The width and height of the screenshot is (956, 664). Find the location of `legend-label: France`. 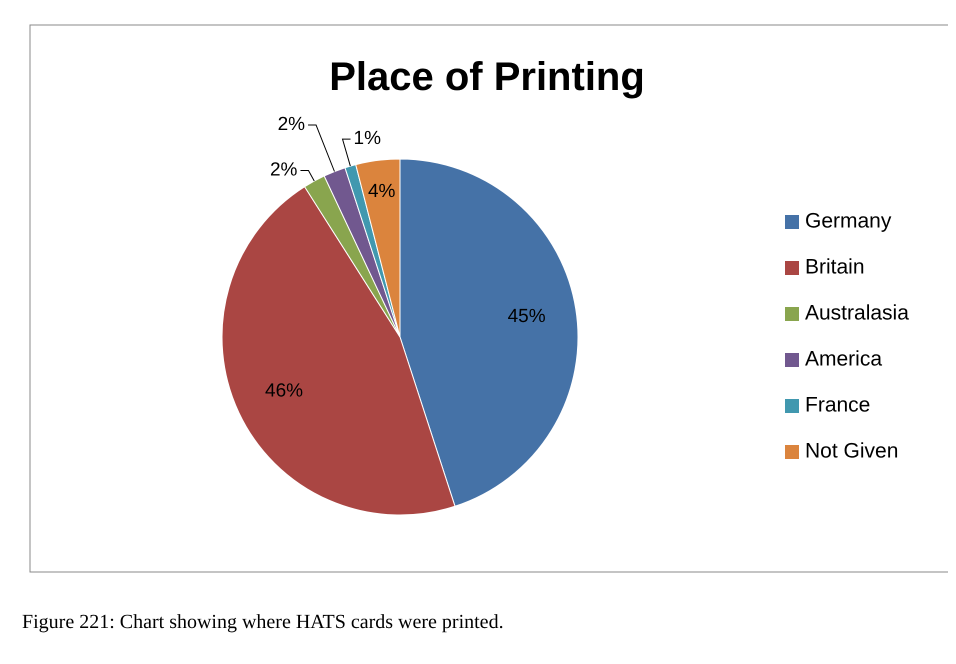

legend-label: France is located at coordinates (837, 405).